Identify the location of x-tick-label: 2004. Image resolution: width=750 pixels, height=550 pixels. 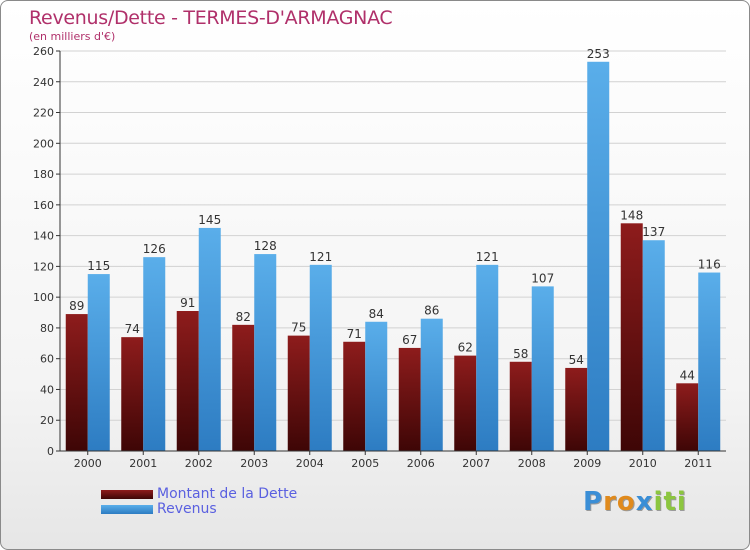
(310, 463).